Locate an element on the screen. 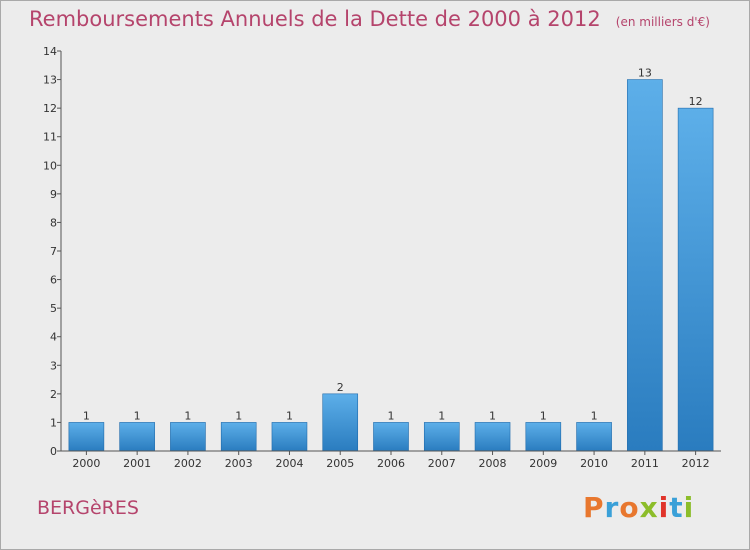  x-tick-label: 2011 is located at coordinates (645, 463).